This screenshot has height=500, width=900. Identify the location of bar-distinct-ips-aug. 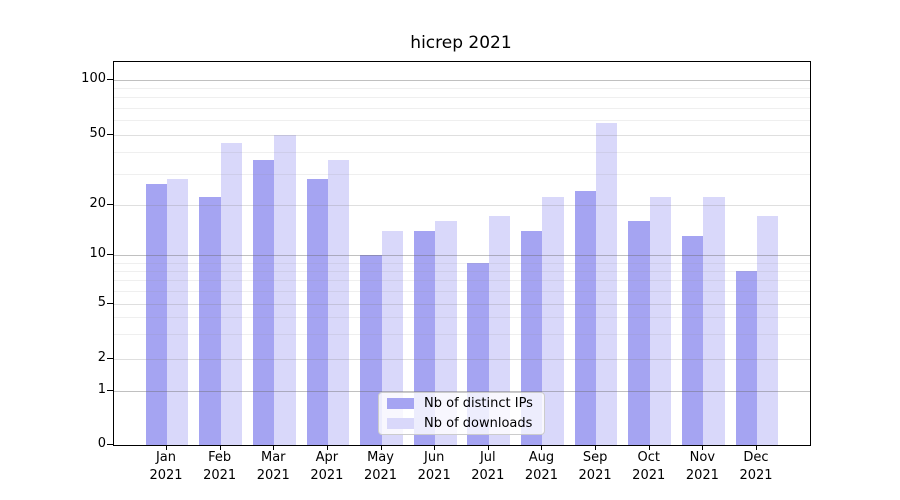
(532, 337).